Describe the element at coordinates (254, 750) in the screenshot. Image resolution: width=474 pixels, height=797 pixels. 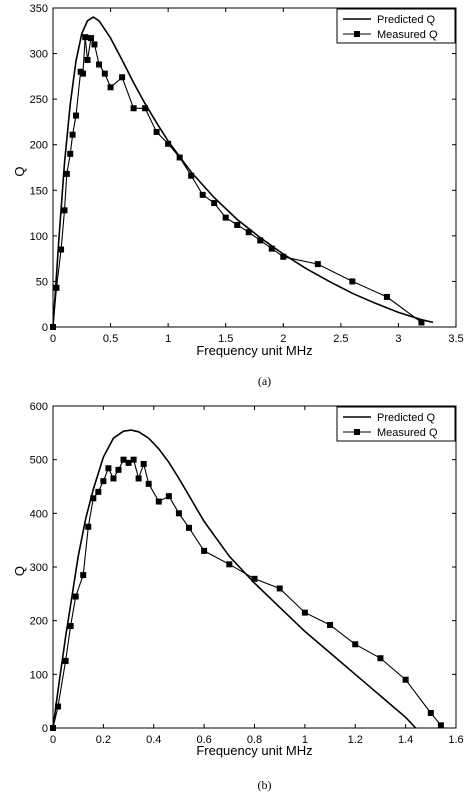
I see `x-axis-label: Frequency unit MHz` at that location.